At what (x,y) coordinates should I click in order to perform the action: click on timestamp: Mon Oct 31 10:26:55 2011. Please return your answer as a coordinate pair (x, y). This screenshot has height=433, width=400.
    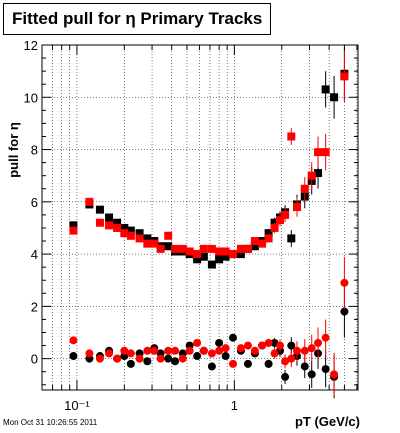
    Looking at the image, I should click on (50, 422).